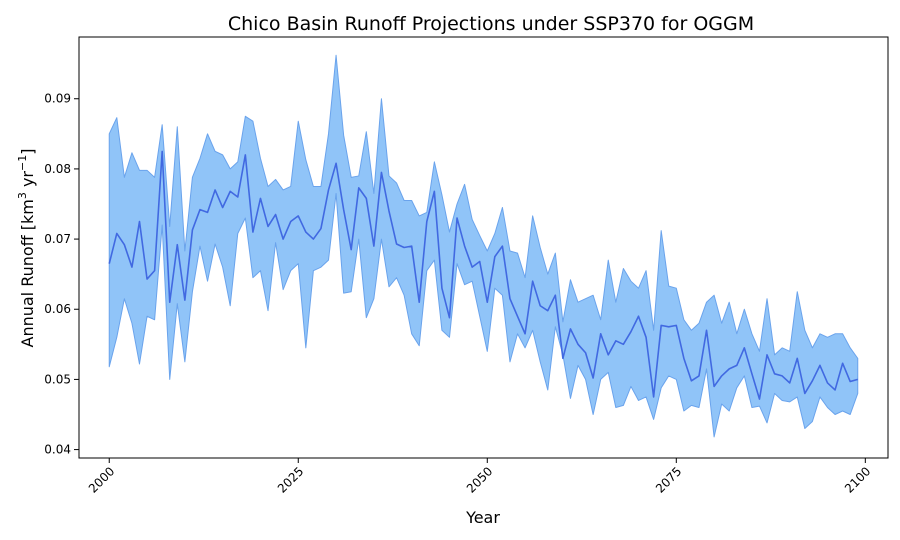 This screenshot has width=900, height=540. Describe the element at coordinates (27, 152) in the screenshot. I see `y-axis-label-end: ]` at that location.